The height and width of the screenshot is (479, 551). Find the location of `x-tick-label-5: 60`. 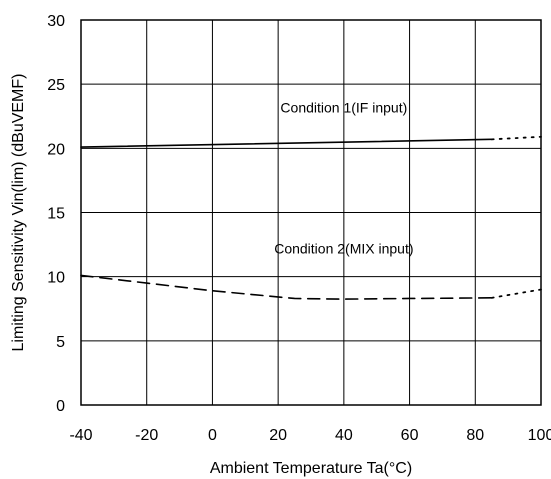

x-tick-label-5: 60 is located at coordinates (410, 435).